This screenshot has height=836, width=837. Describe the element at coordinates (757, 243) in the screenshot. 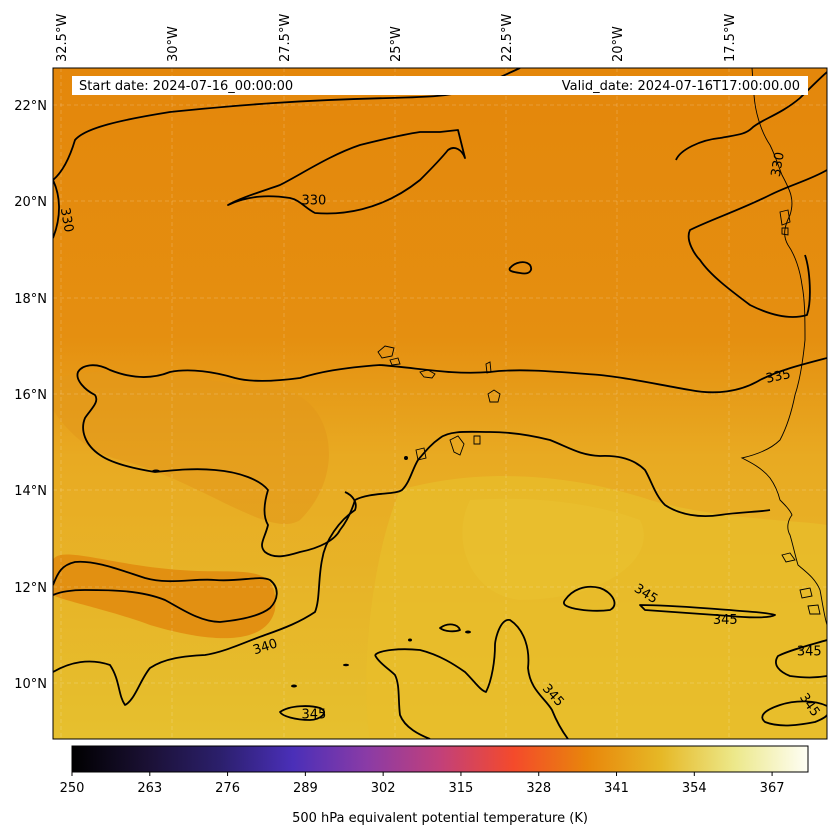

I see `contour-330-nw-ridge` at that location.